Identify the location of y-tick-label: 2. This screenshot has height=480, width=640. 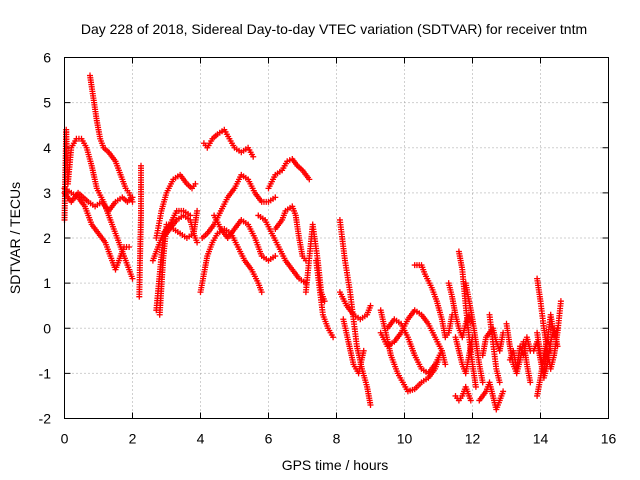
(47, 238).